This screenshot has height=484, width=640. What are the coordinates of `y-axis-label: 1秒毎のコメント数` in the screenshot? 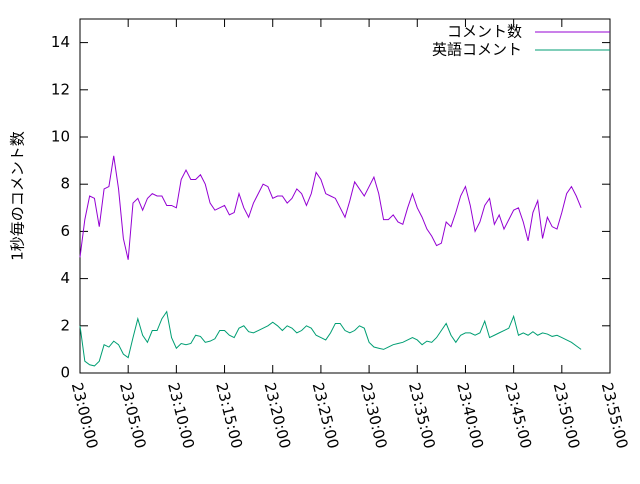 It's located at (18, 196).